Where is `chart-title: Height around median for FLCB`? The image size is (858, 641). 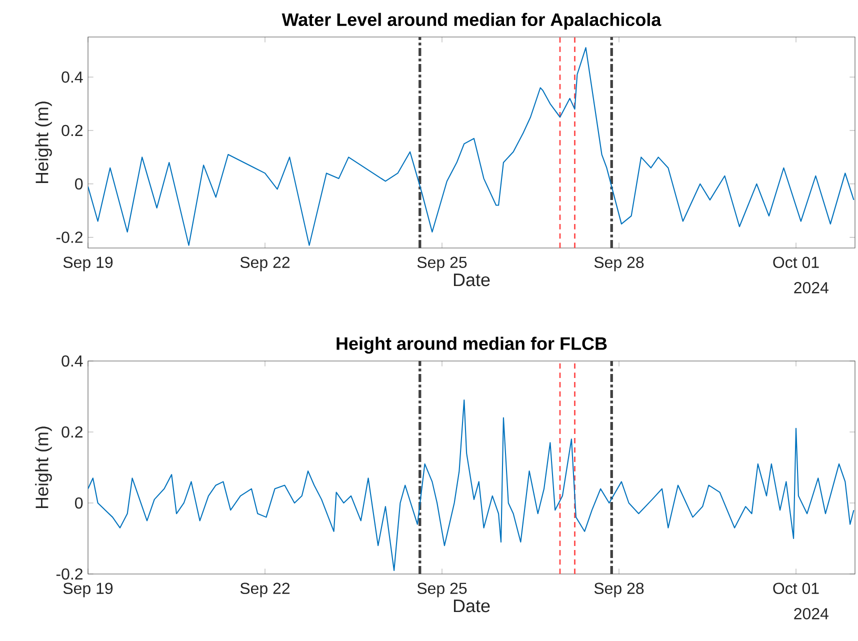
chart-title: Height around median for FLCB is located at coordinates (471, 345).